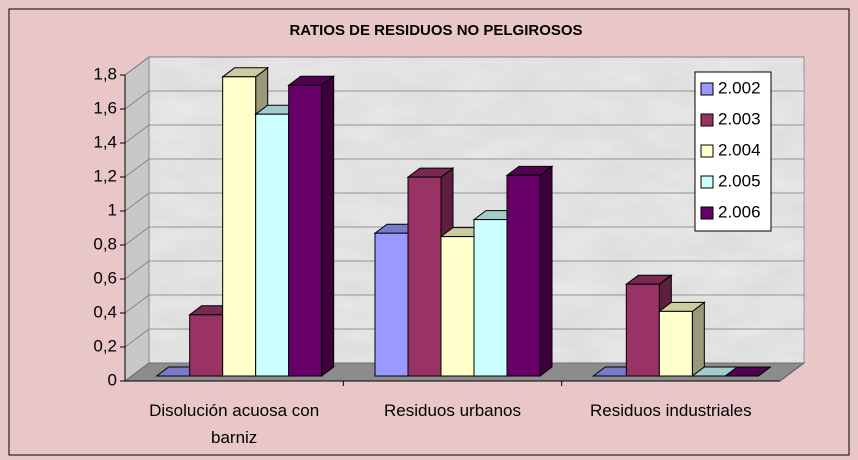  I want to click on side-wall, so click(137, 219).